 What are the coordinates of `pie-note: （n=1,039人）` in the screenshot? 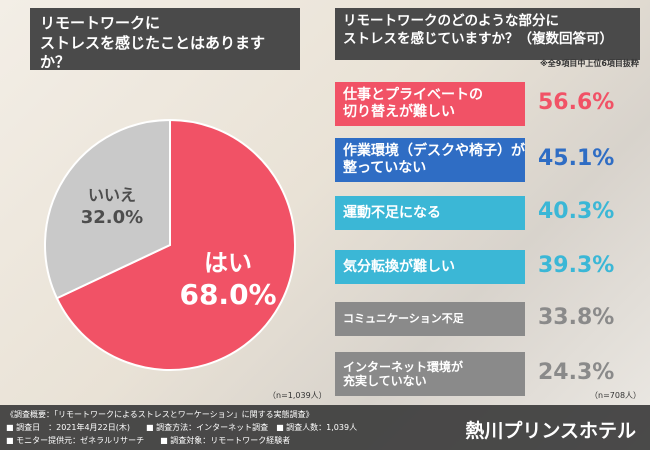 It's located at (297, 395).